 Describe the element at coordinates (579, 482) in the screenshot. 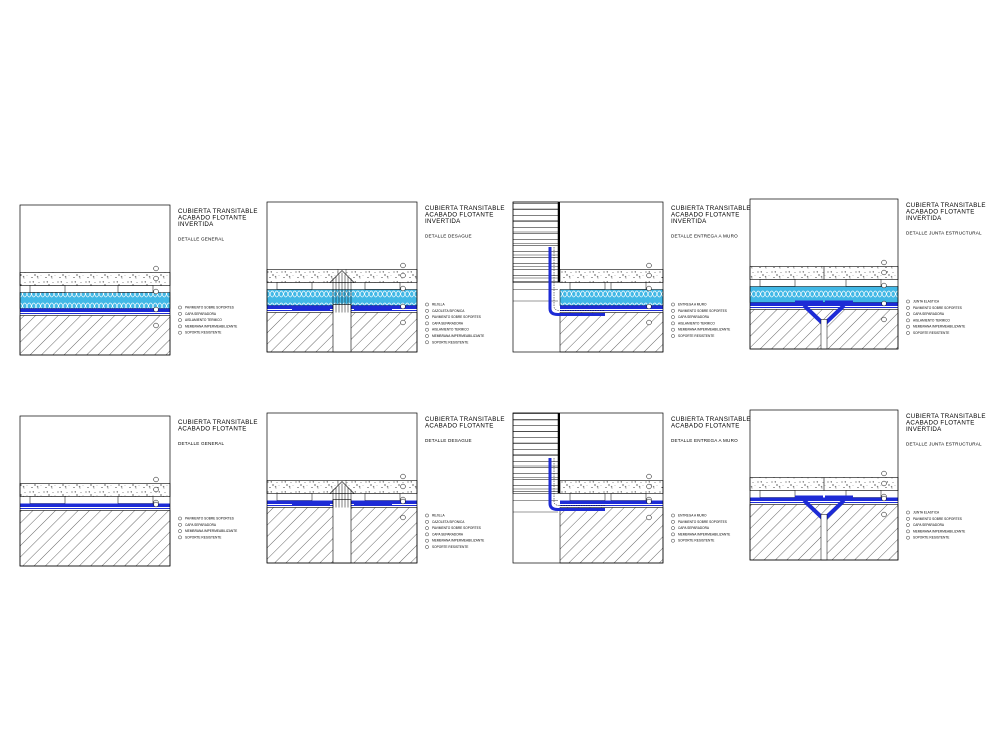

I see `wall-membrane-edge` at that location.